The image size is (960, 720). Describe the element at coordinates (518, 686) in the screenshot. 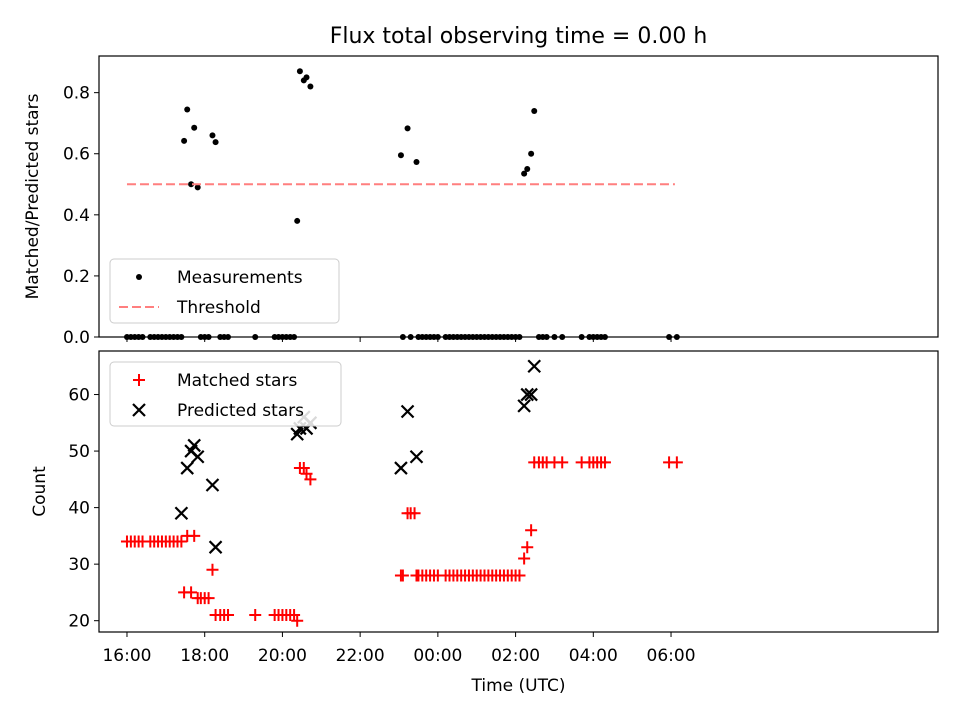

I see `x-axis-label: Time (UTC)` at that location.